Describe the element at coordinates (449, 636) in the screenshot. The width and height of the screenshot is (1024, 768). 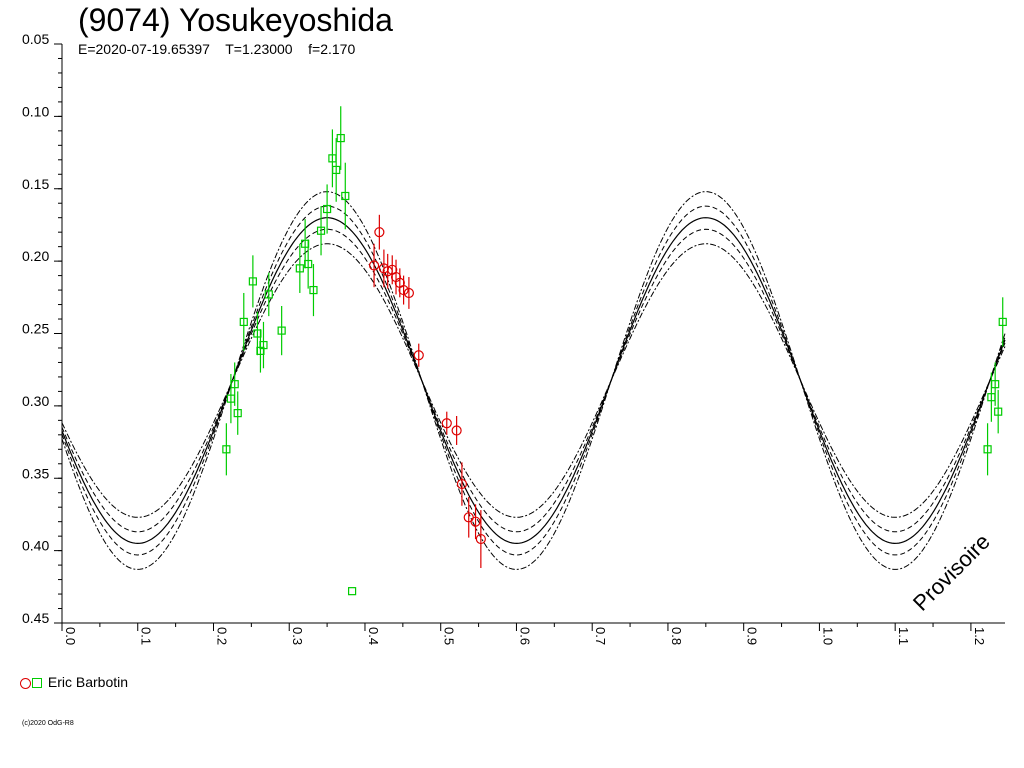
I see `x-tick-label: 0.5` at that location.